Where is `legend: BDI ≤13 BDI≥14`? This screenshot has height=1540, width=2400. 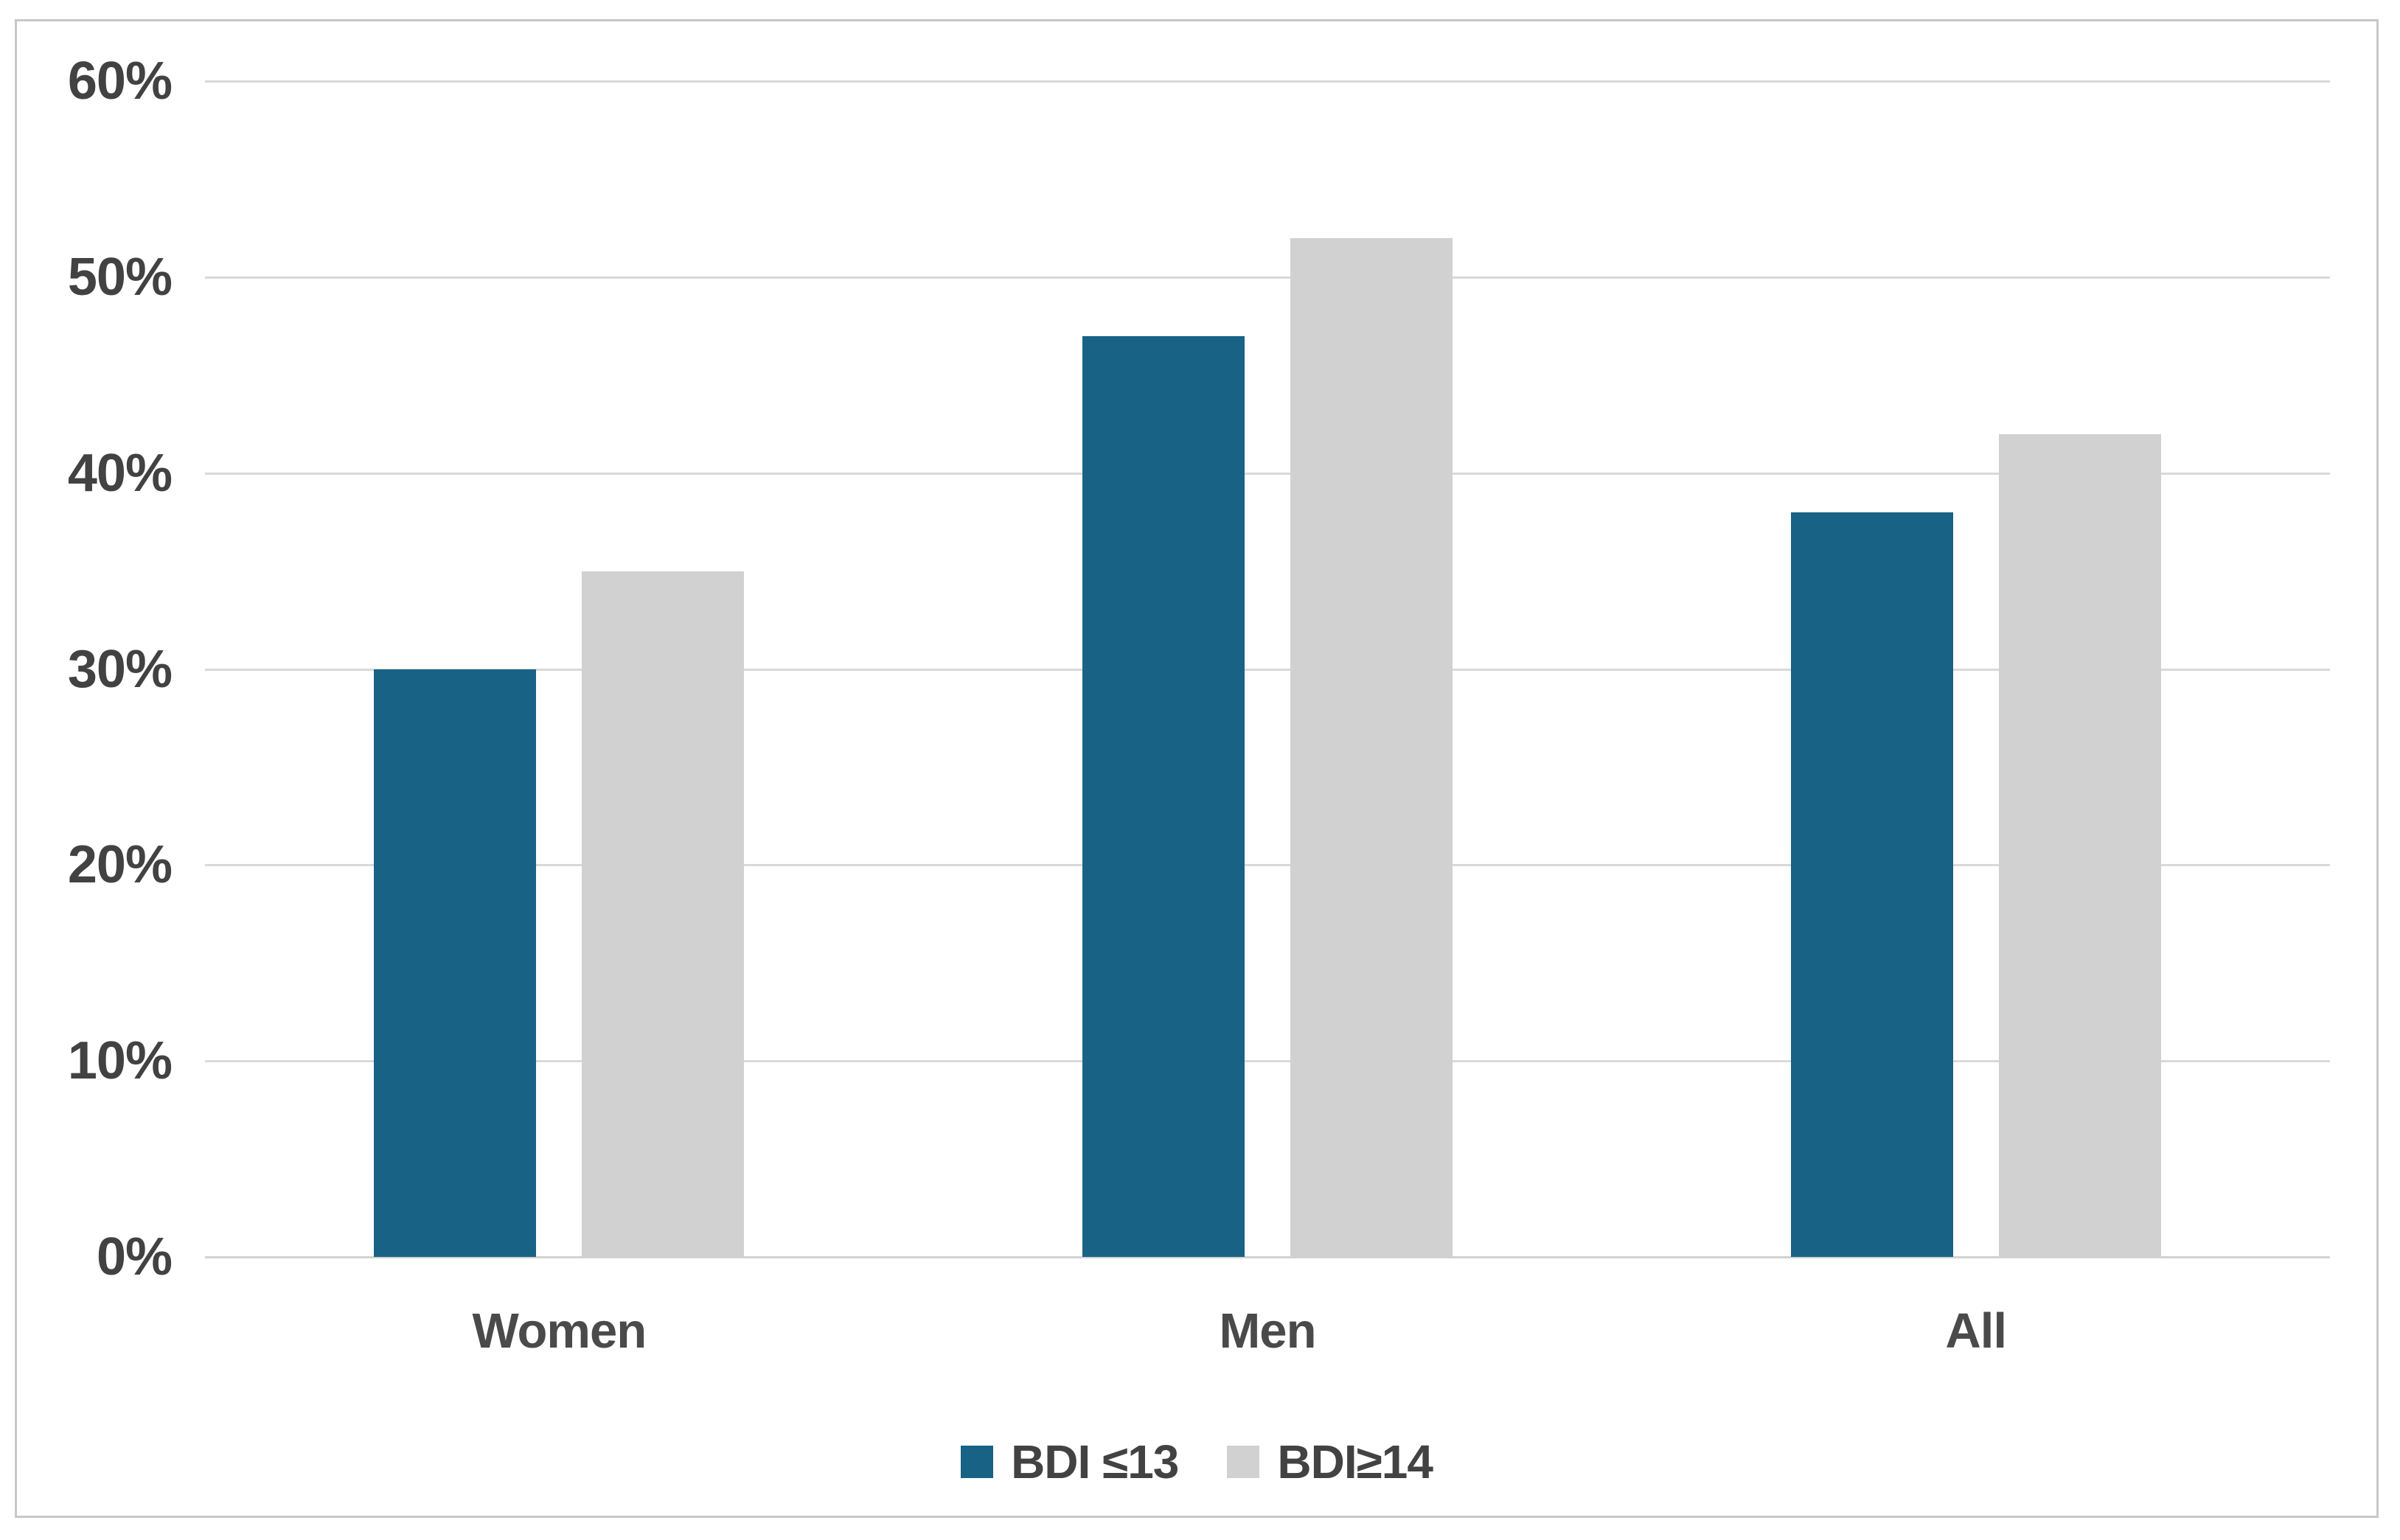 legend: BDI ≤13 BDI≥14 is located at coordinates (1196, 1461).